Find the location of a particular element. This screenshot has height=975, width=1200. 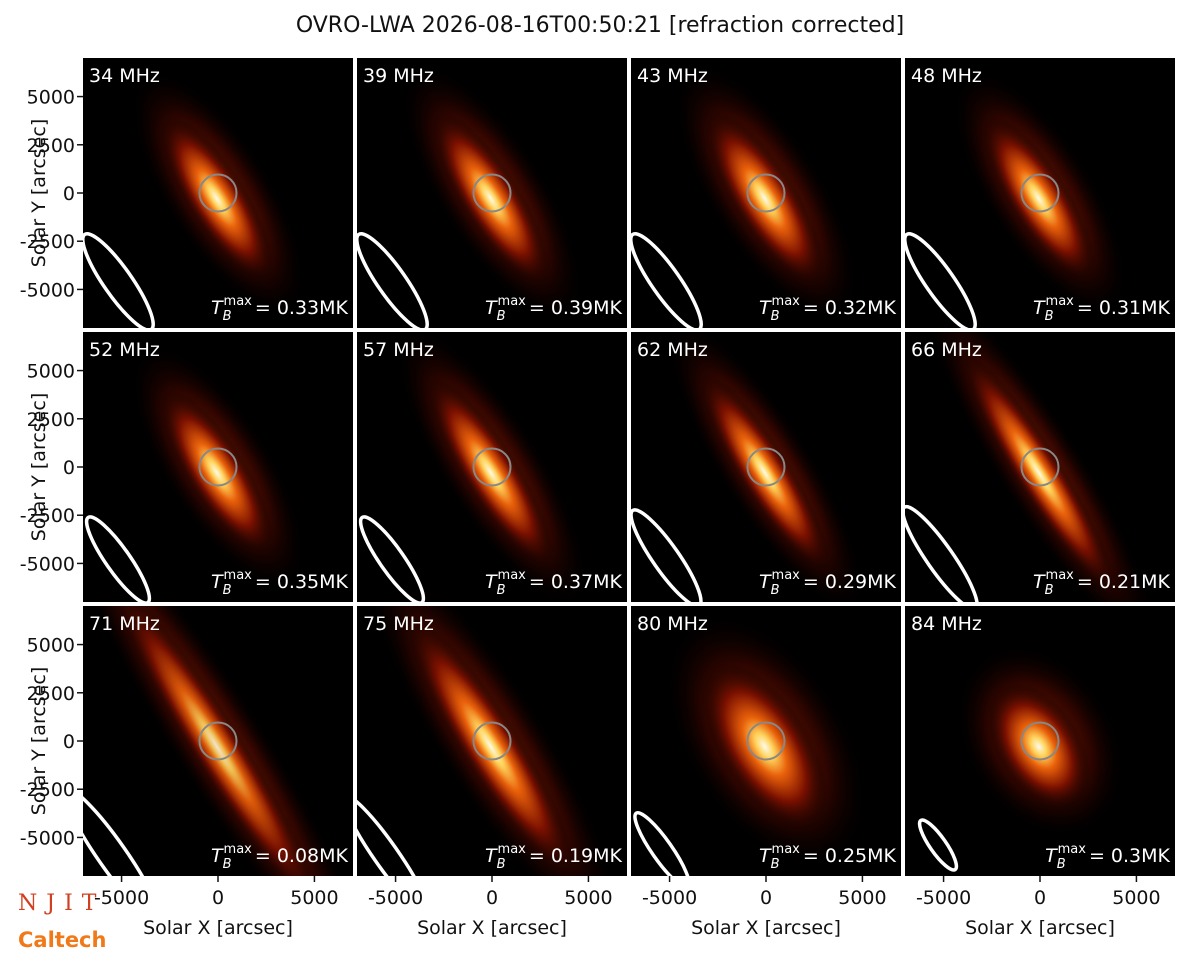

annotation-text: = 0.39MK is located at coordinates (576, 308).